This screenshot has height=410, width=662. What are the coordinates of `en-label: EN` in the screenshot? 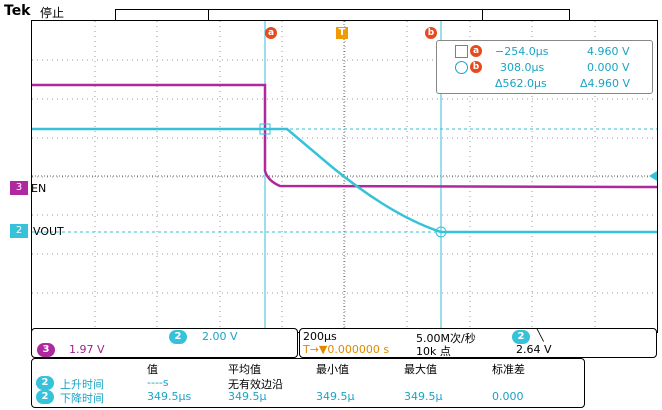 It's located at (39, 188).